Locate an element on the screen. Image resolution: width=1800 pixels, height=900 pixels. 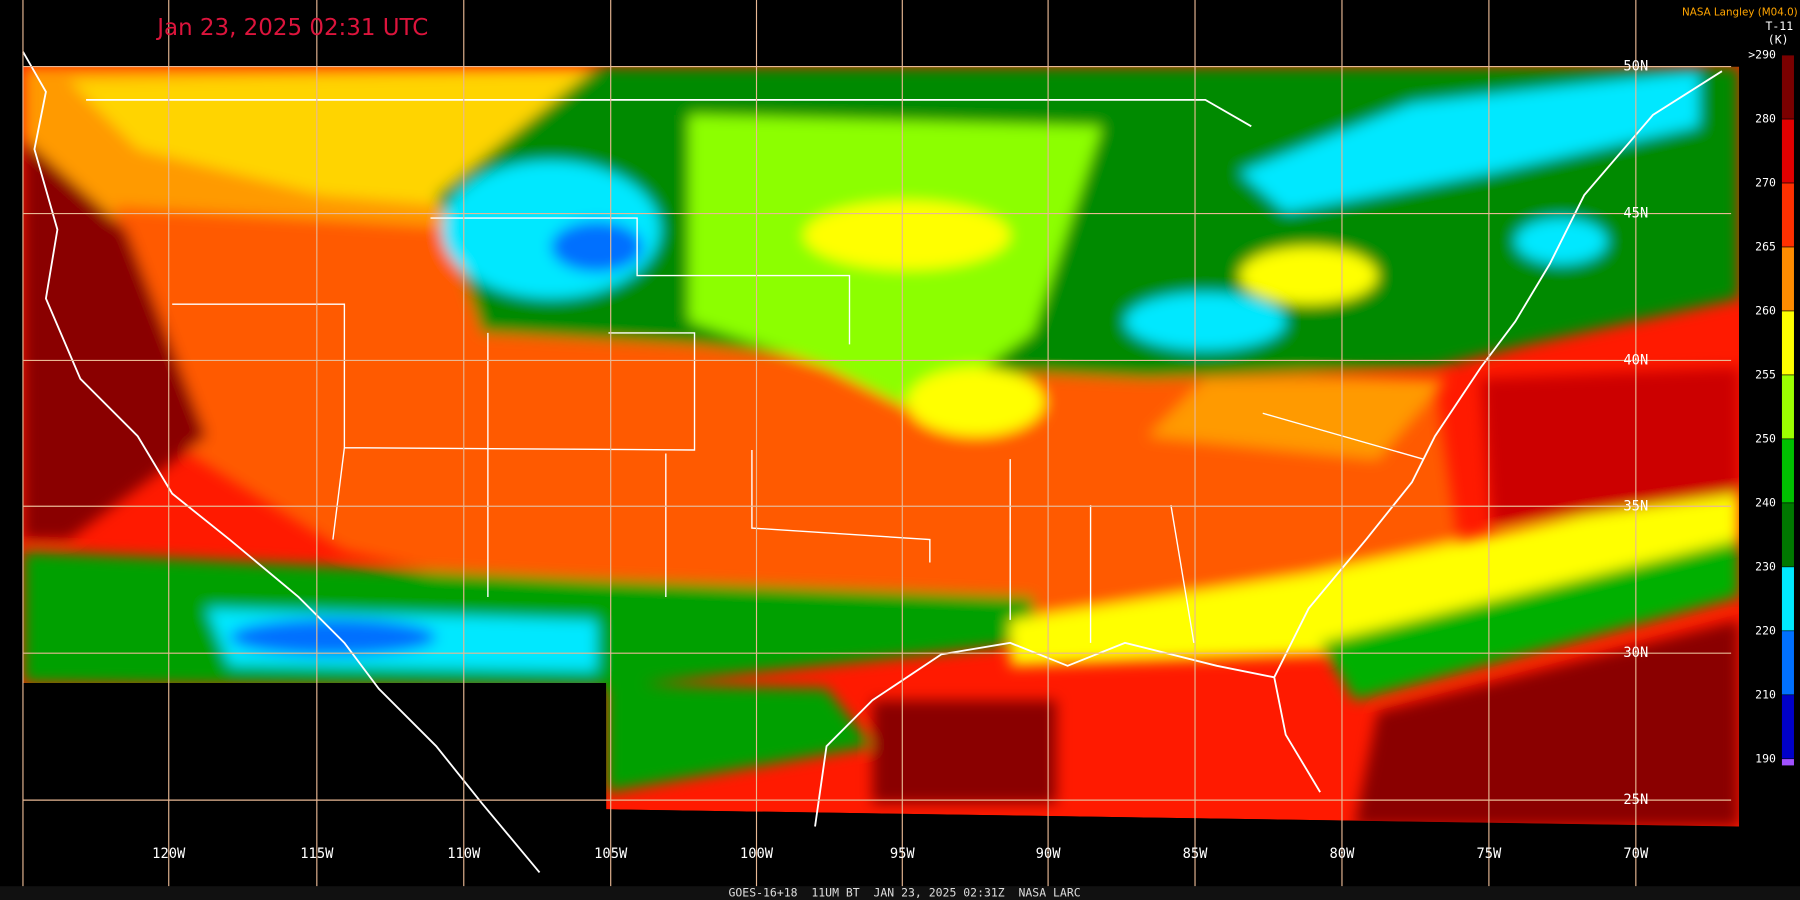
longitude-label: 120W is located at coordinates (169, 854).